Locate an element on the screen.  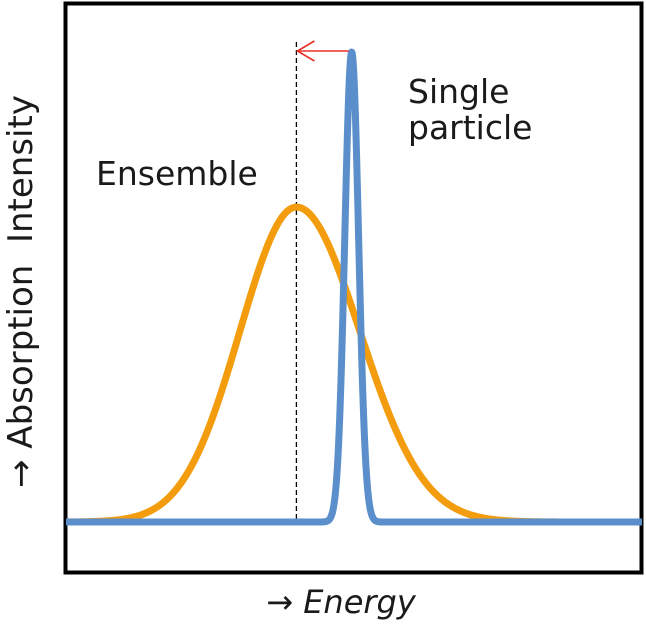
ensemble-annotation: Ensemble is located at coordinates (177, 173).